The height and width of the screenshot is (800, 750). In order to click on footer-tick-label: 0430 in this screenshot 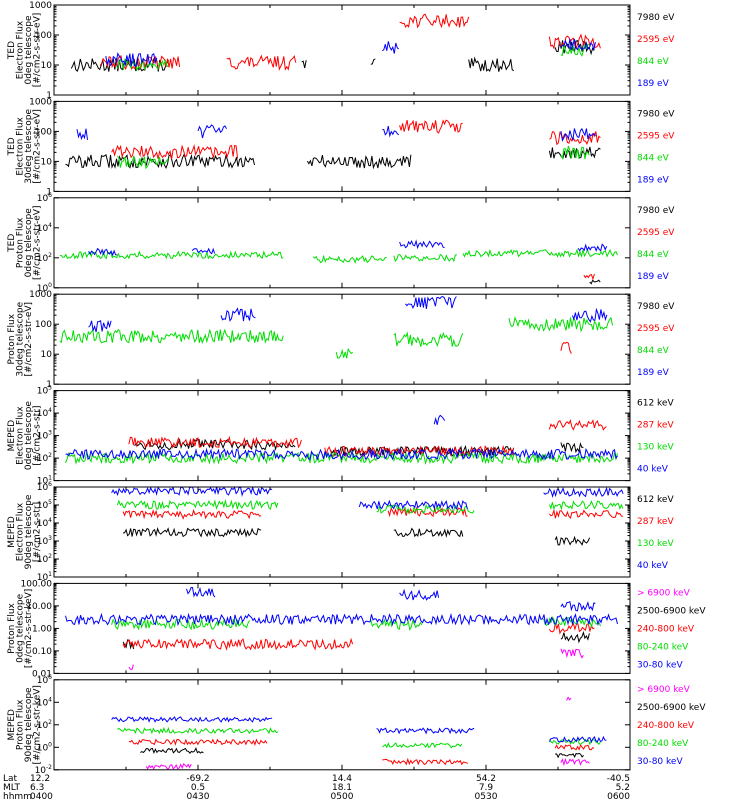, I will do `click(198, 796)`.